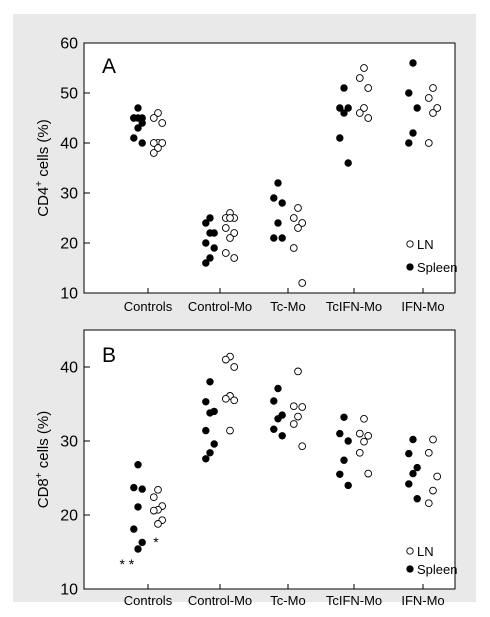  What do you see at coordinates (410, 569) in the screenshot?
I see `legend-filled-circle-icon` at bounding box center [410, 569].